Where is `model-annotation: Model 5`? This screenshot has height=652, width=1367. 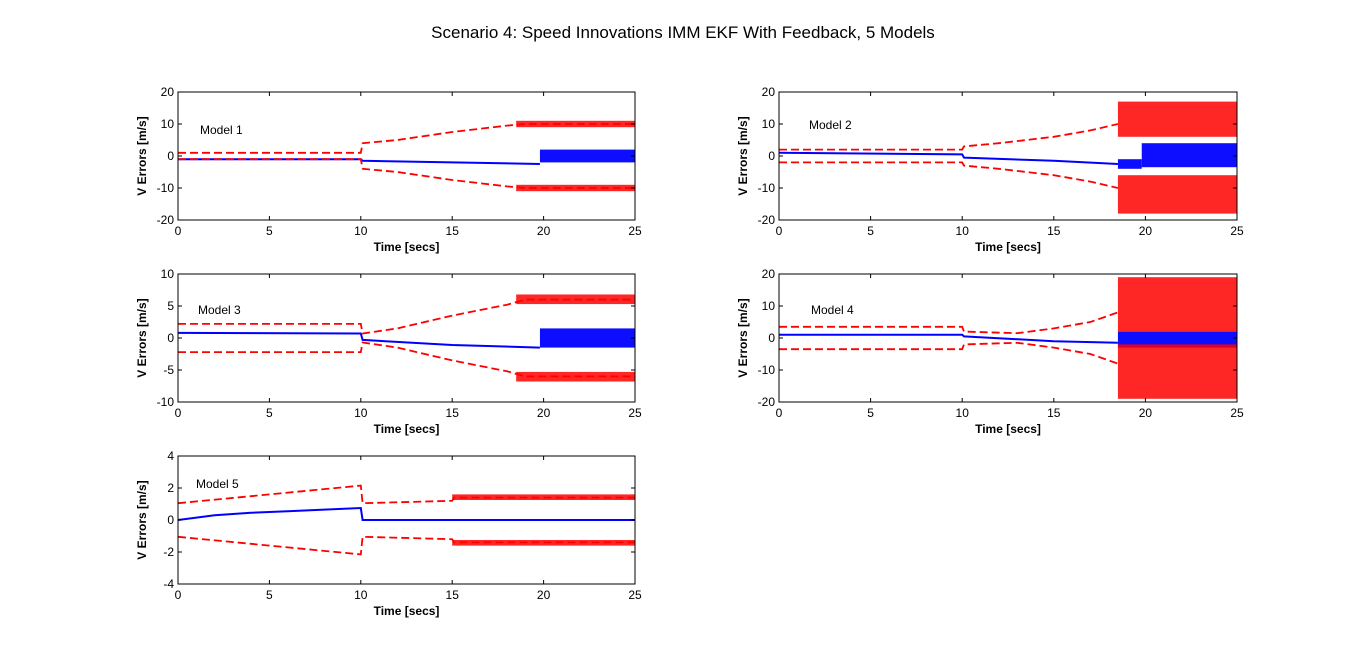
model-annotation: Model 5 is located at coordinates (217, 484).